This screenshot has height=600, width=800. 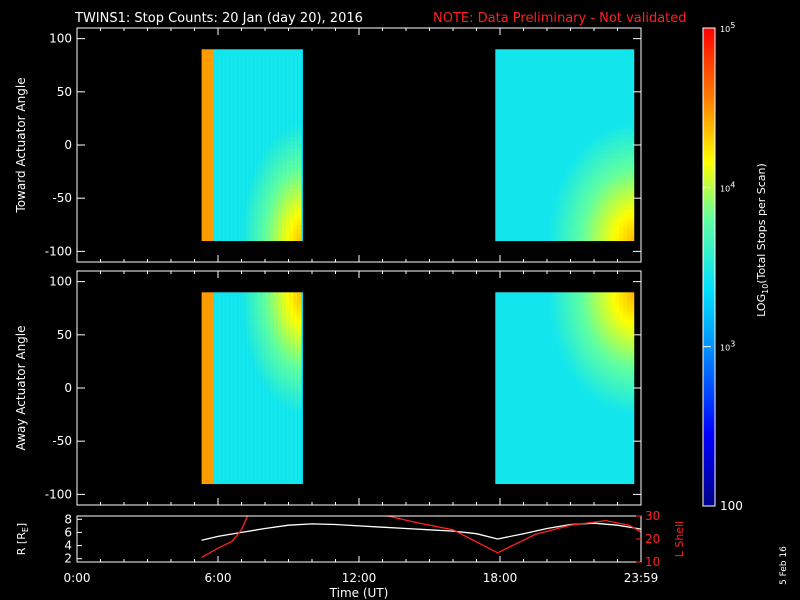 What do you see at coordinates (60, 282) in the screenshot?
I see `away-ytick-label: 100` at bounding box center [60, 282].